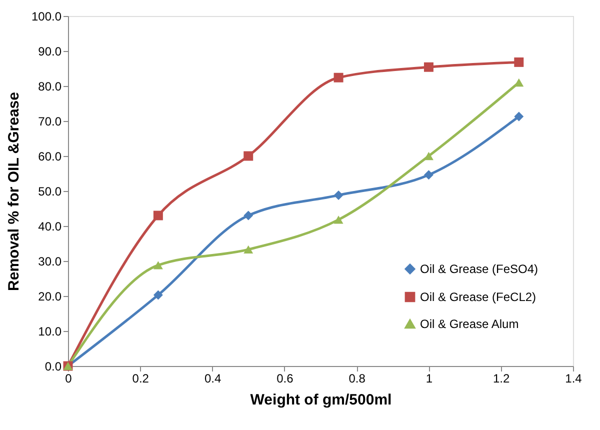 This screenshot has height=430, width=600. What do you see at coordinates (50, 331) in the screenshot?
I see `y-tick-label: 10.0` at bounding box center [50, 331].